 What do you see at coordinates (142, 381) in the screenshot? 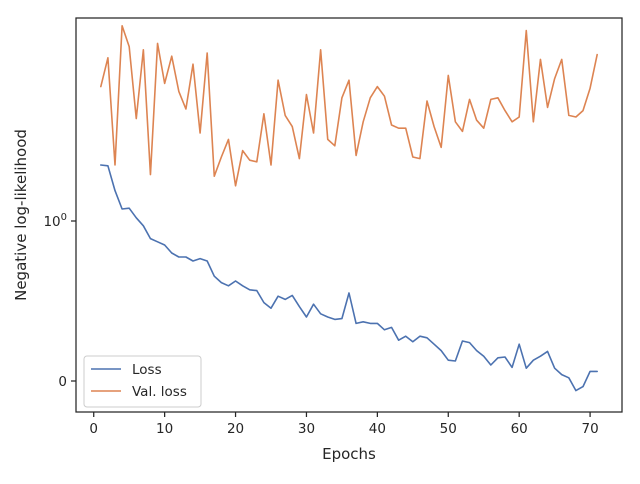
I see `legend: Loss Val. loss` at bounding box center [142, 381].